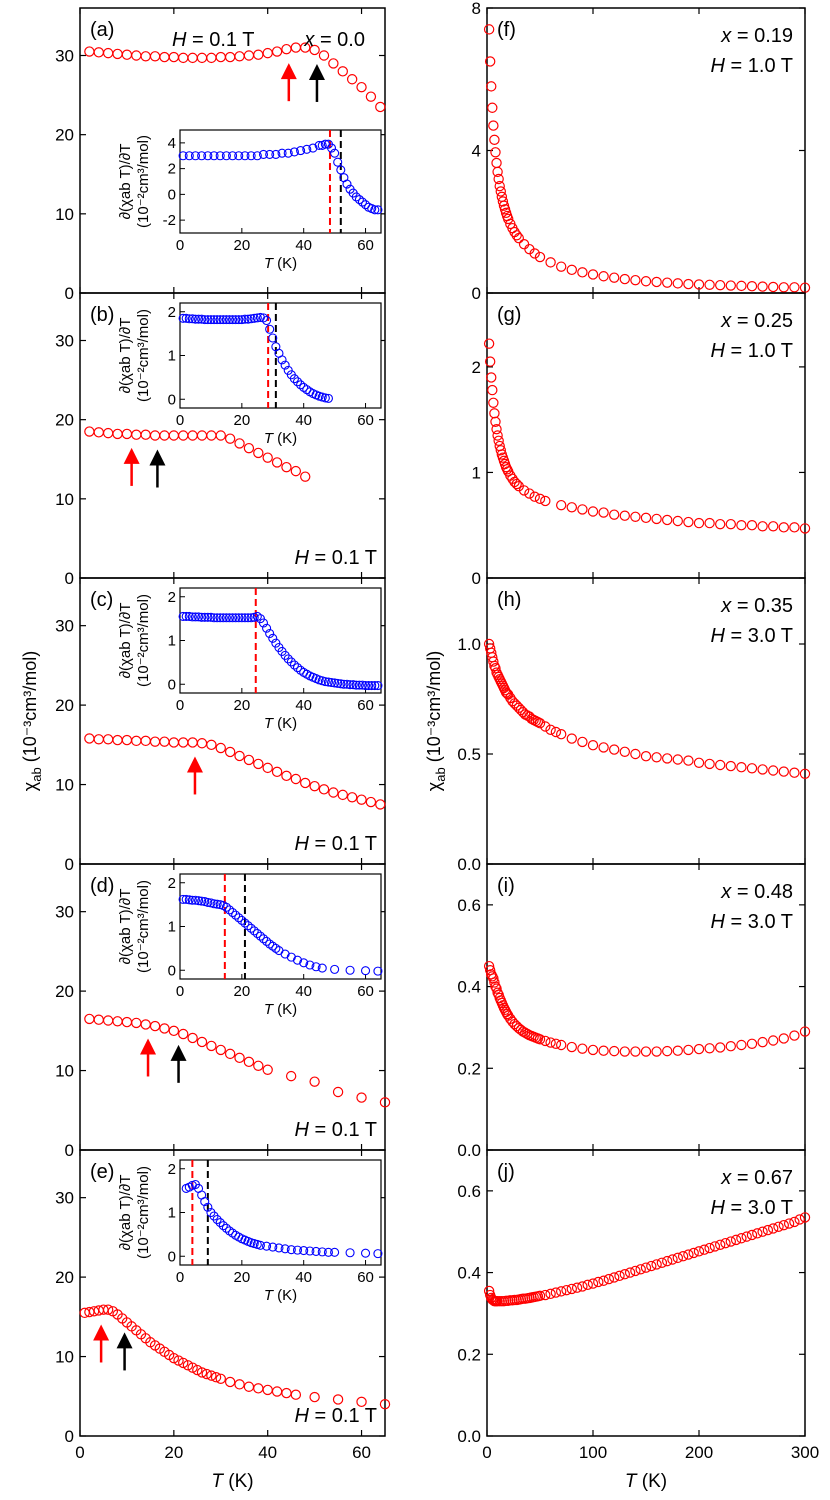  Describe the element at coordinates (303, 705) in the screenshot. I see `panel-c-inset-xtick-label: 40` at that location.